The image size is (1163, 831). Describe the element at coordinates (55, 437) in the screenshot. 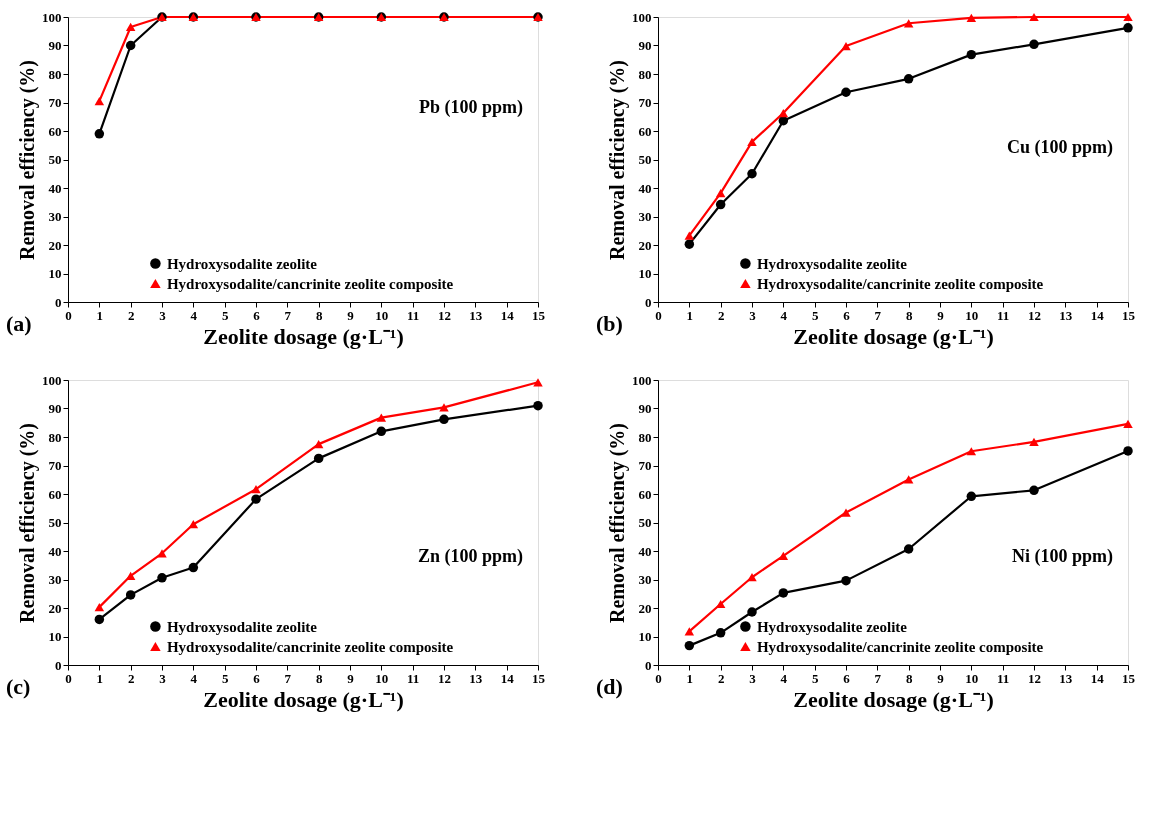

I see `y-tick-label: 80` at that location.